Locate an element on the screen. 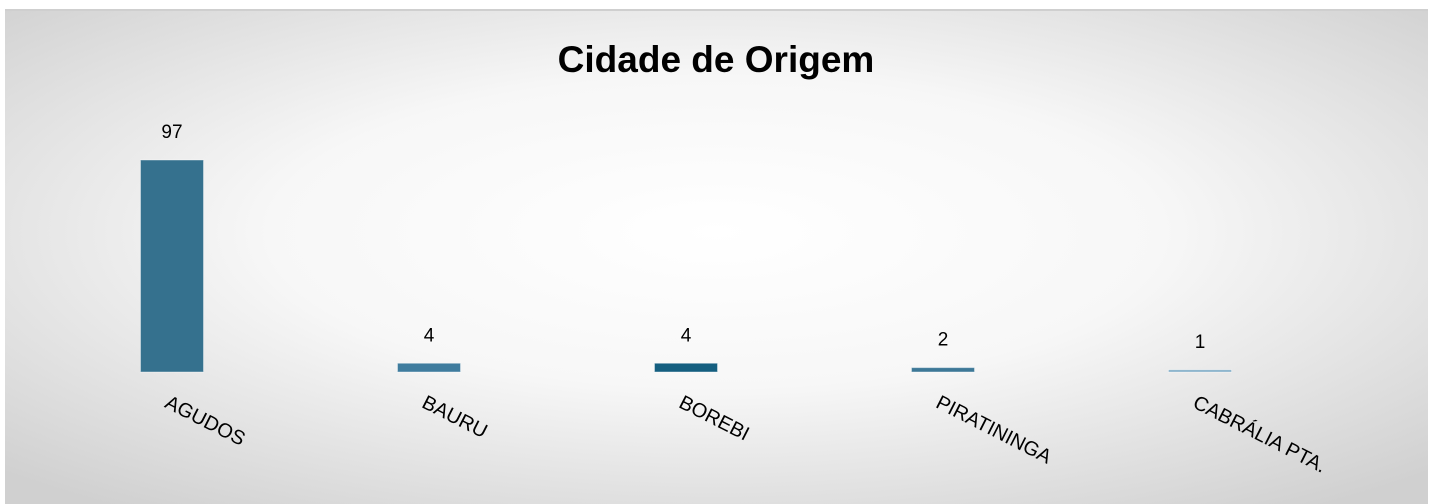 The image size is (1433, 504). data-label: 2 is located at coordinates (943, 340).